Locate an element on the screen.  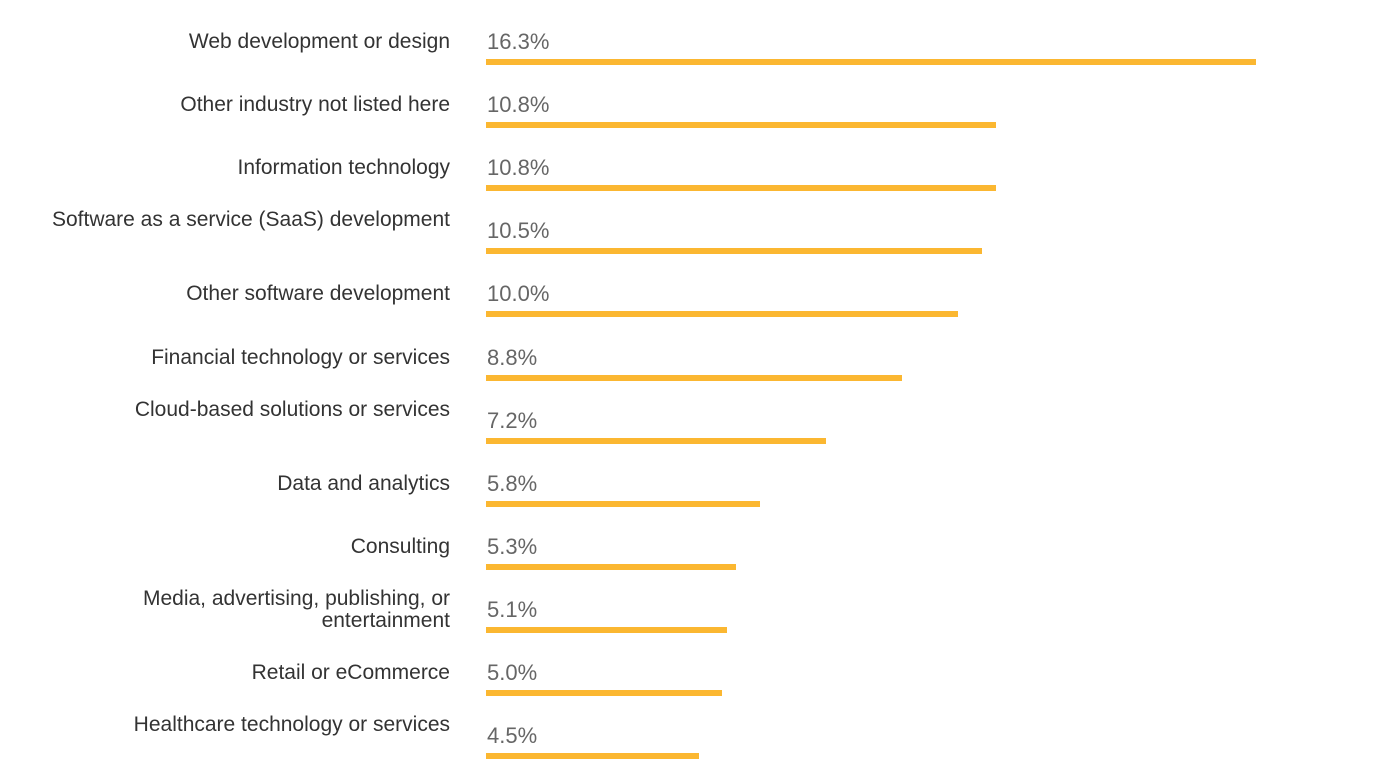
category-label: Other industry not listed here is located at coordinates (315, 105).